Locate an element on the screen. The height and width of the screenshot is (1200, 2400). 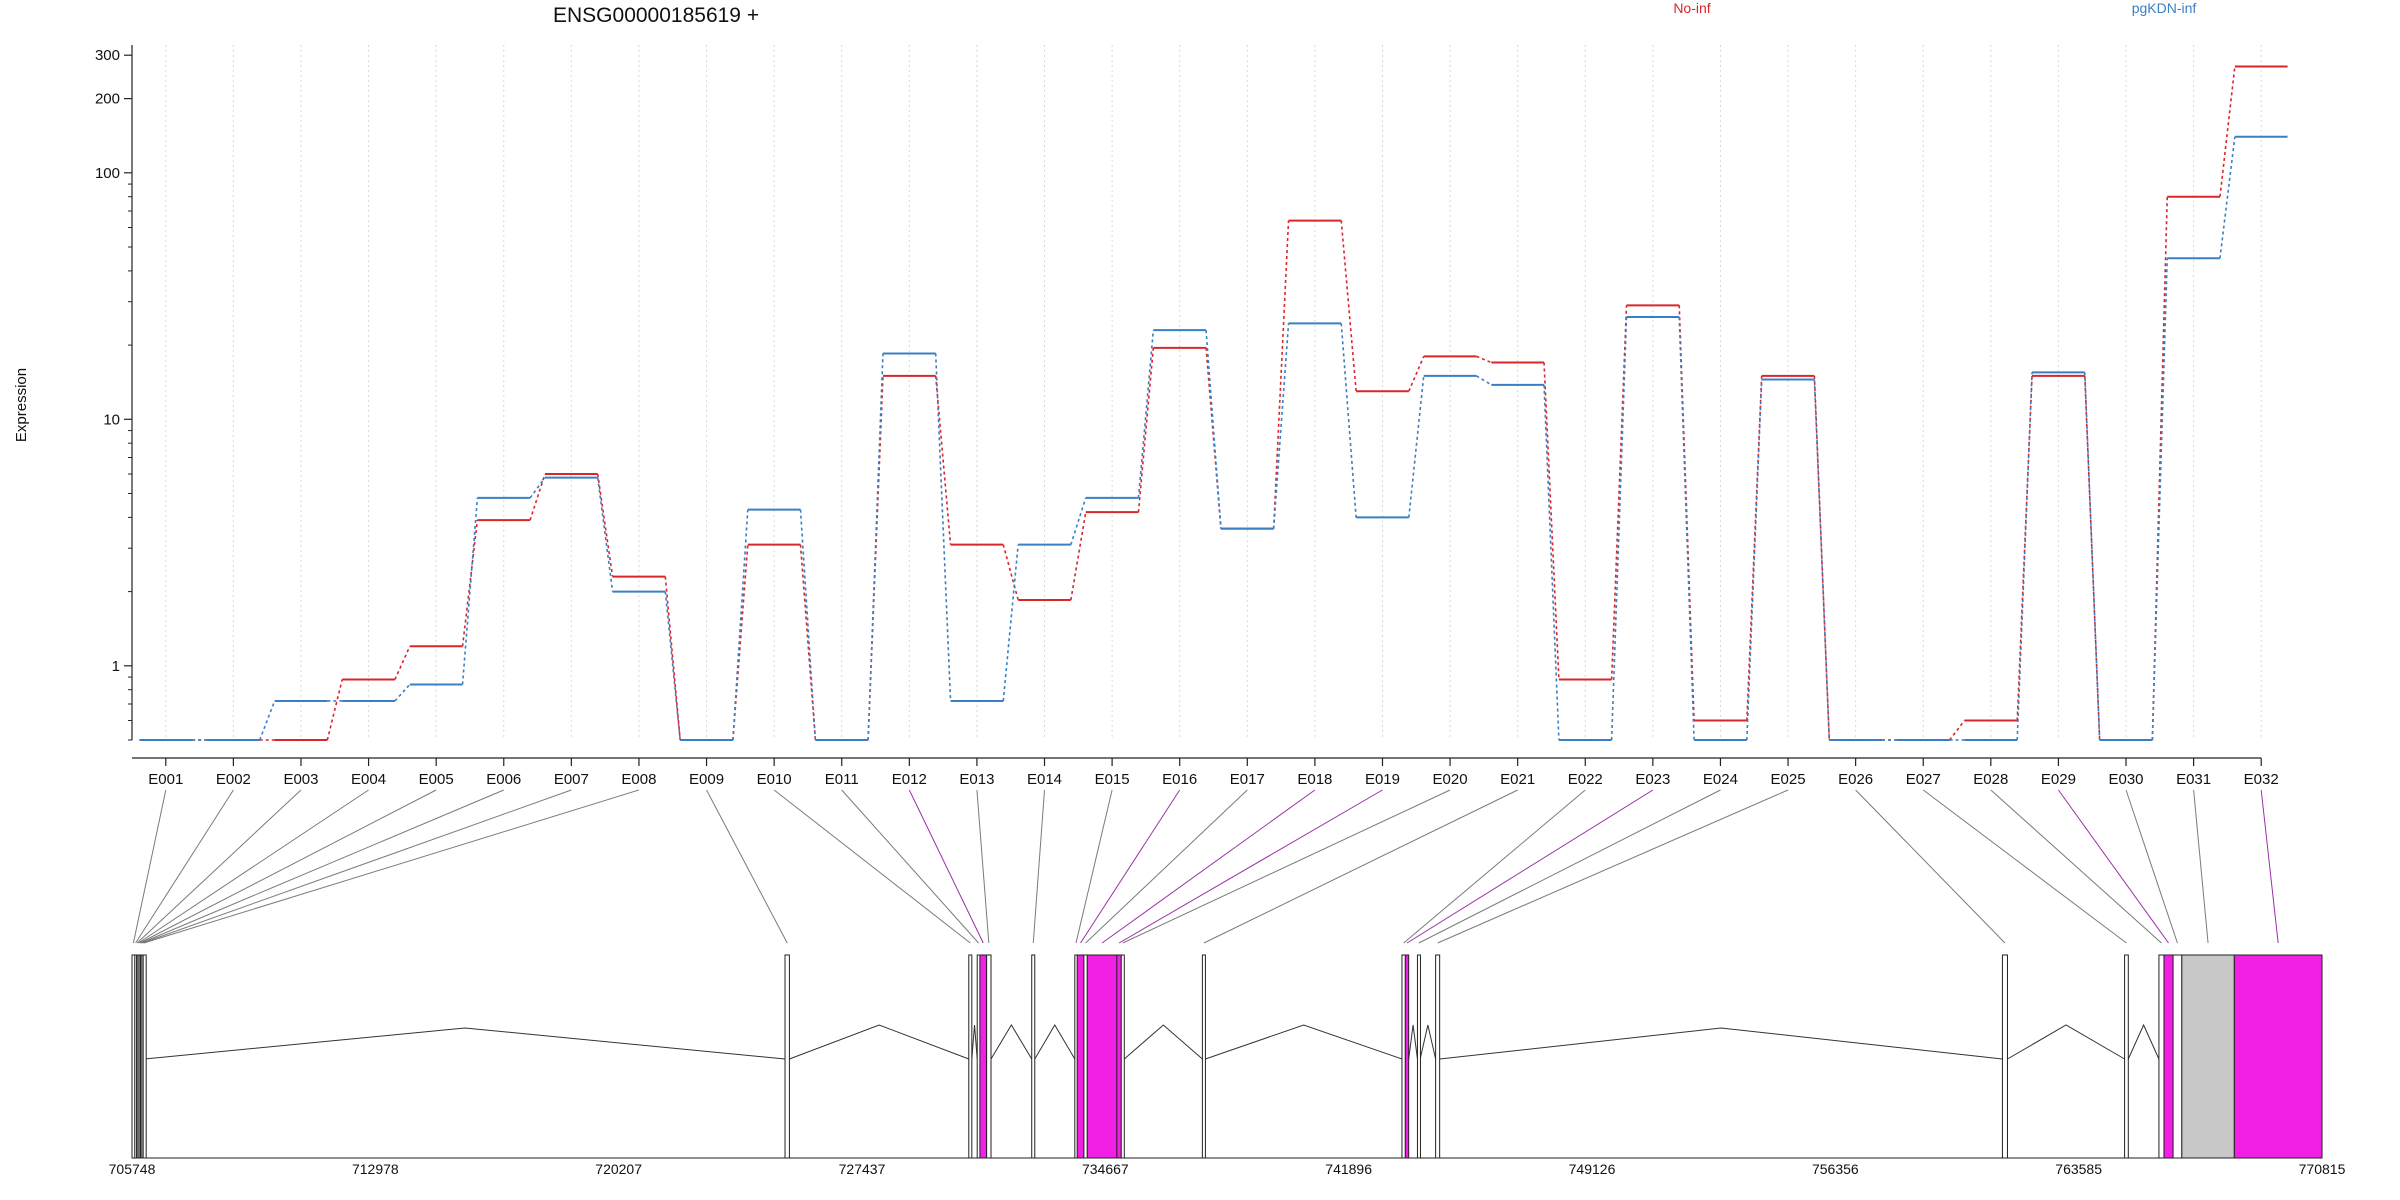
connector-e027 is located at coordinates (2024, 866).